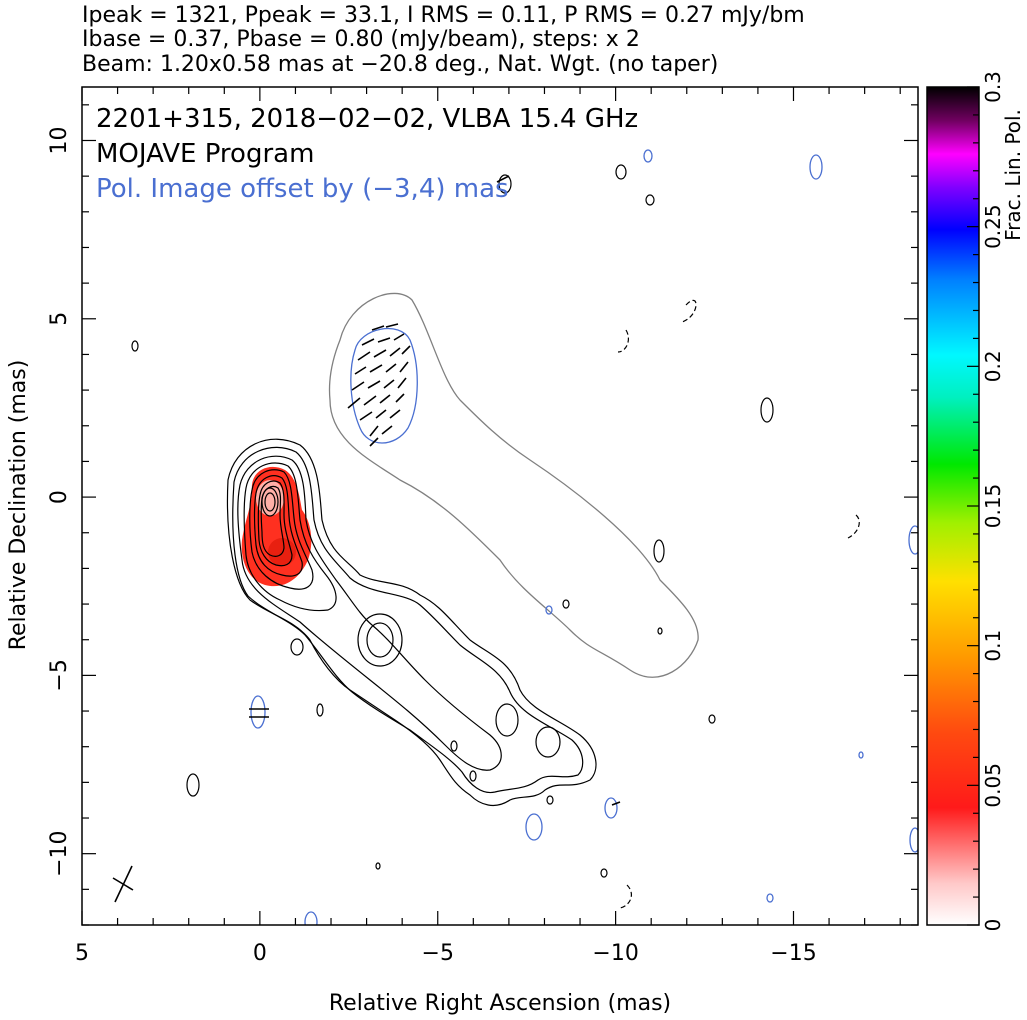 The width and height of the screenshot is (1027, 1020). I want to click on pol-offset-annotation: Pol. Image offset by (−3,4) mas, so click(302, 189).